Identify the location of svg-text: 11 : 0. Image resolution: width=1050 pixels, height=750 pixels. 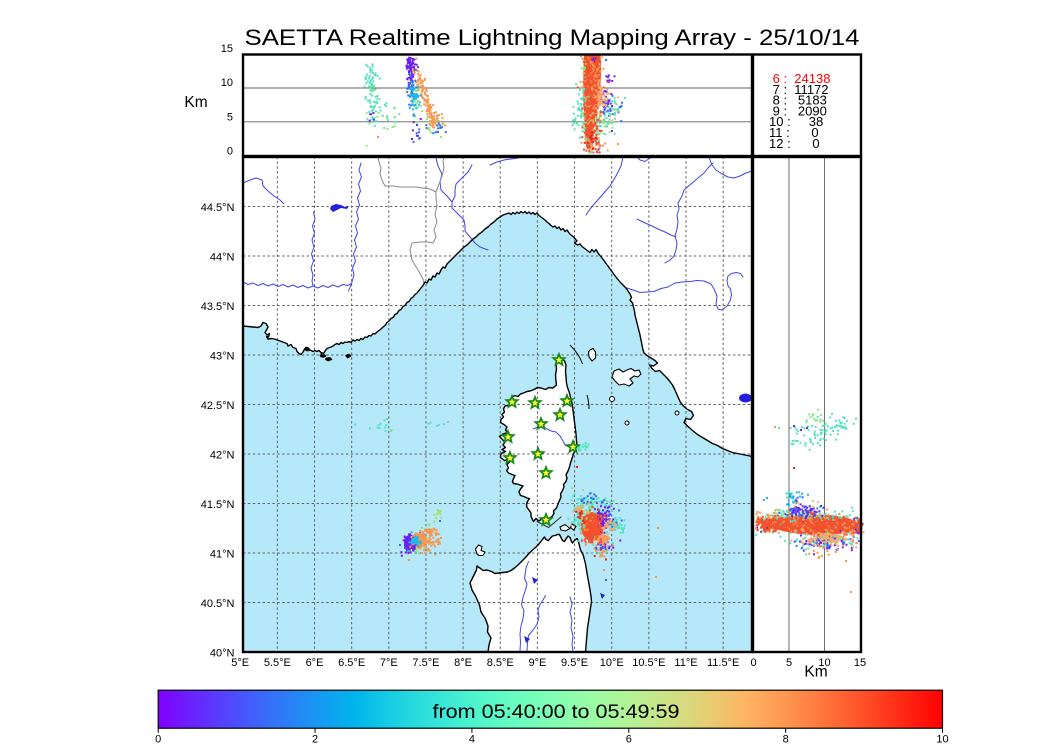
(794, 132).